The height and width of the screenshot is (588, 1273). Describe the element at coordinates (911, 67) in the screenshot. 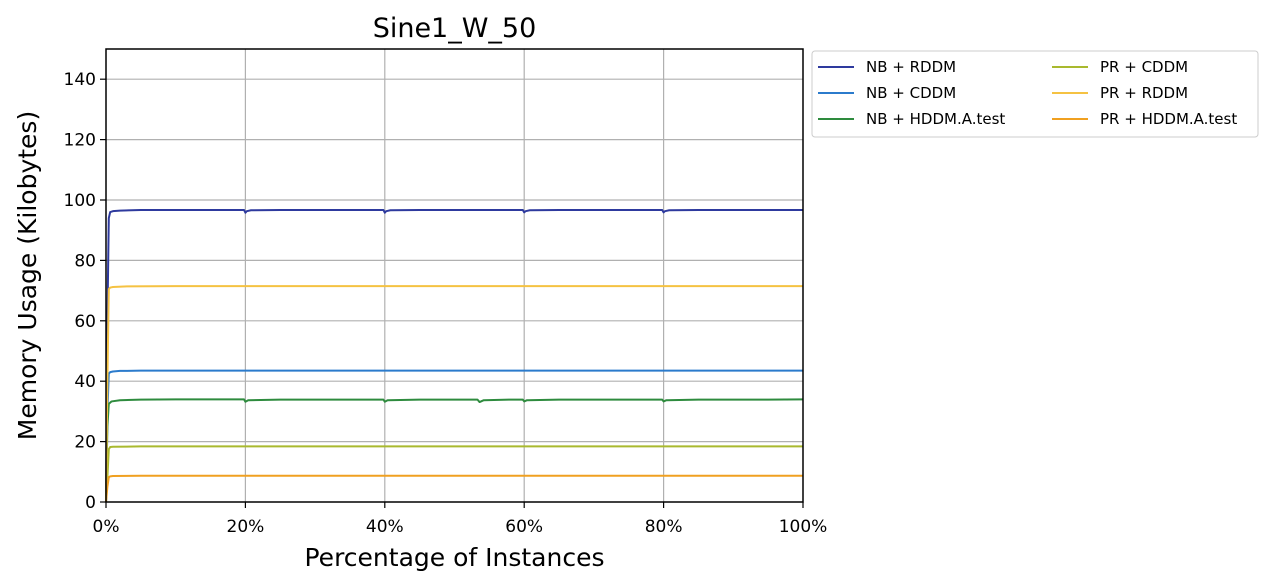

I see `legend-label-0: NB + RDDM` at that location.